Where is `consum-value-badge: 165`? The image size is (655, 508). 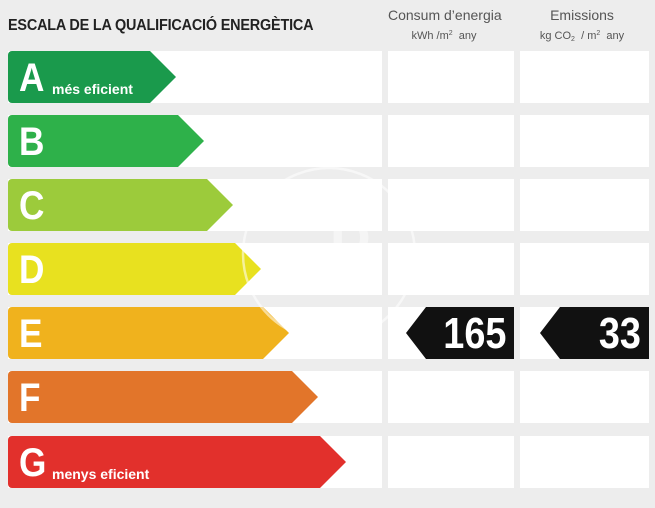 consum-value-badge: 165 is located at coordinates (460, 333).